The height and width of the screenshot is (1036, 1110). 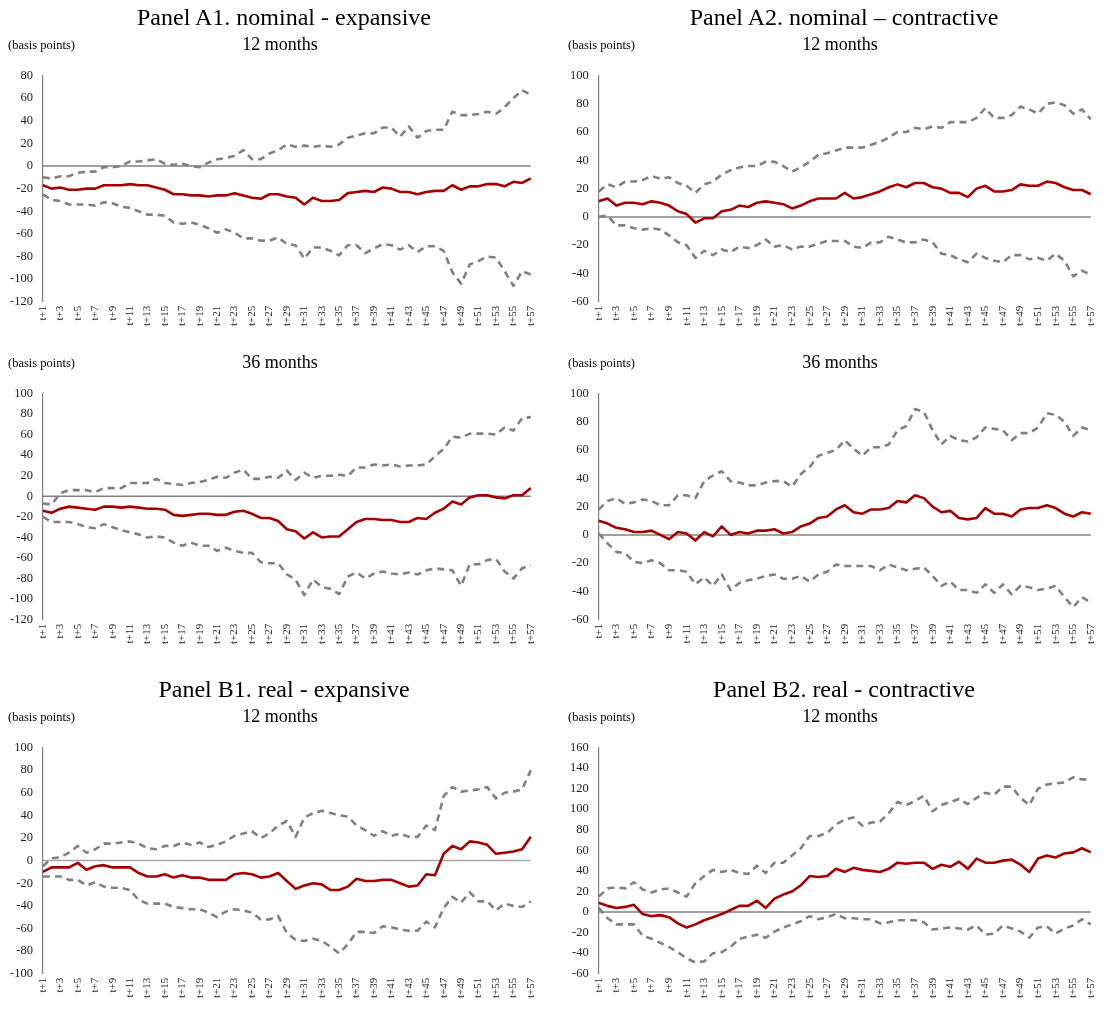 What do you see at coordinates (580, 272) in the screenshot?
I see `y-tick-label: -40` at bounding box center [580, 272].